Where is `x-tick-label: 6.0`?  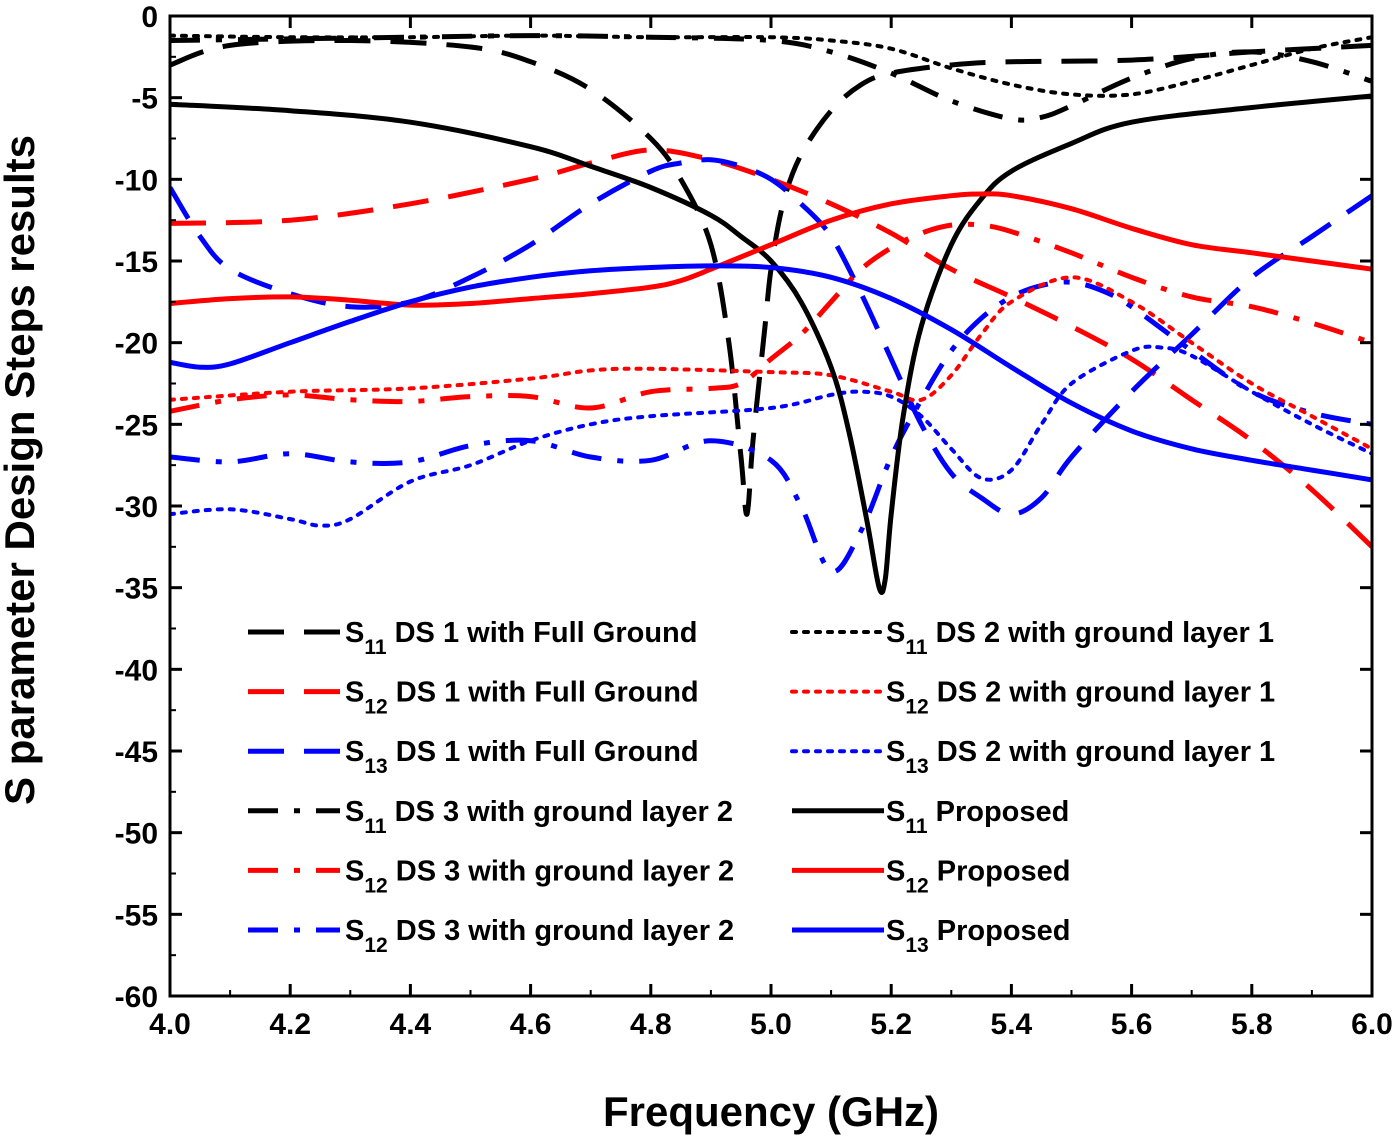
x-tick-label: 6.0 is located at coordinates (1372, 1024).